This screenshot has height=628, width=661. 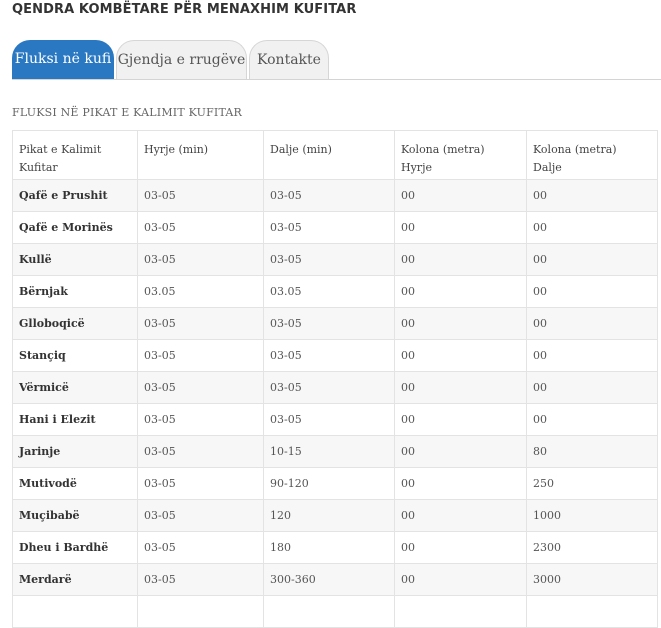 I want to click on cell-crossing-point: Vërmicë, so click(x=75, y=387).